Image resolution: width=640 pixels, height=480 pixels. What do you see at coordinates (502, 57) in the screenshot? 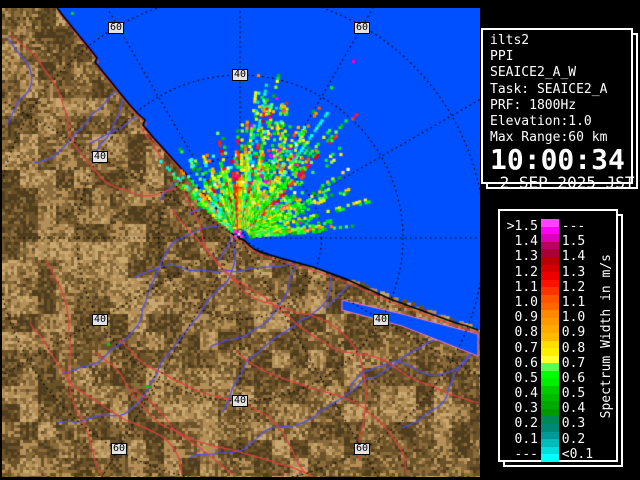
I see `info-line: PPI` at bounding box center [502, 57].